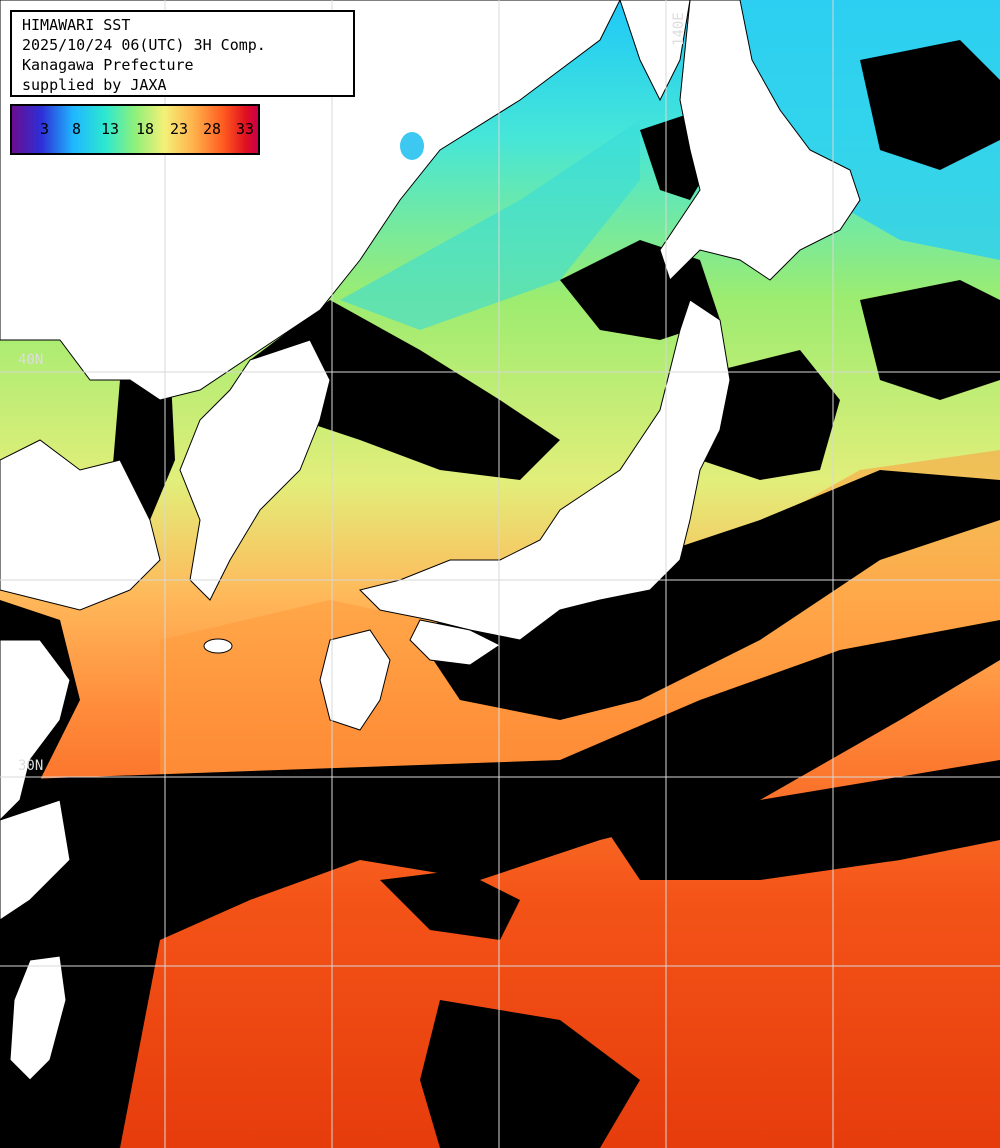  I want to click on scale-label-13: 13, so click(110, 129).